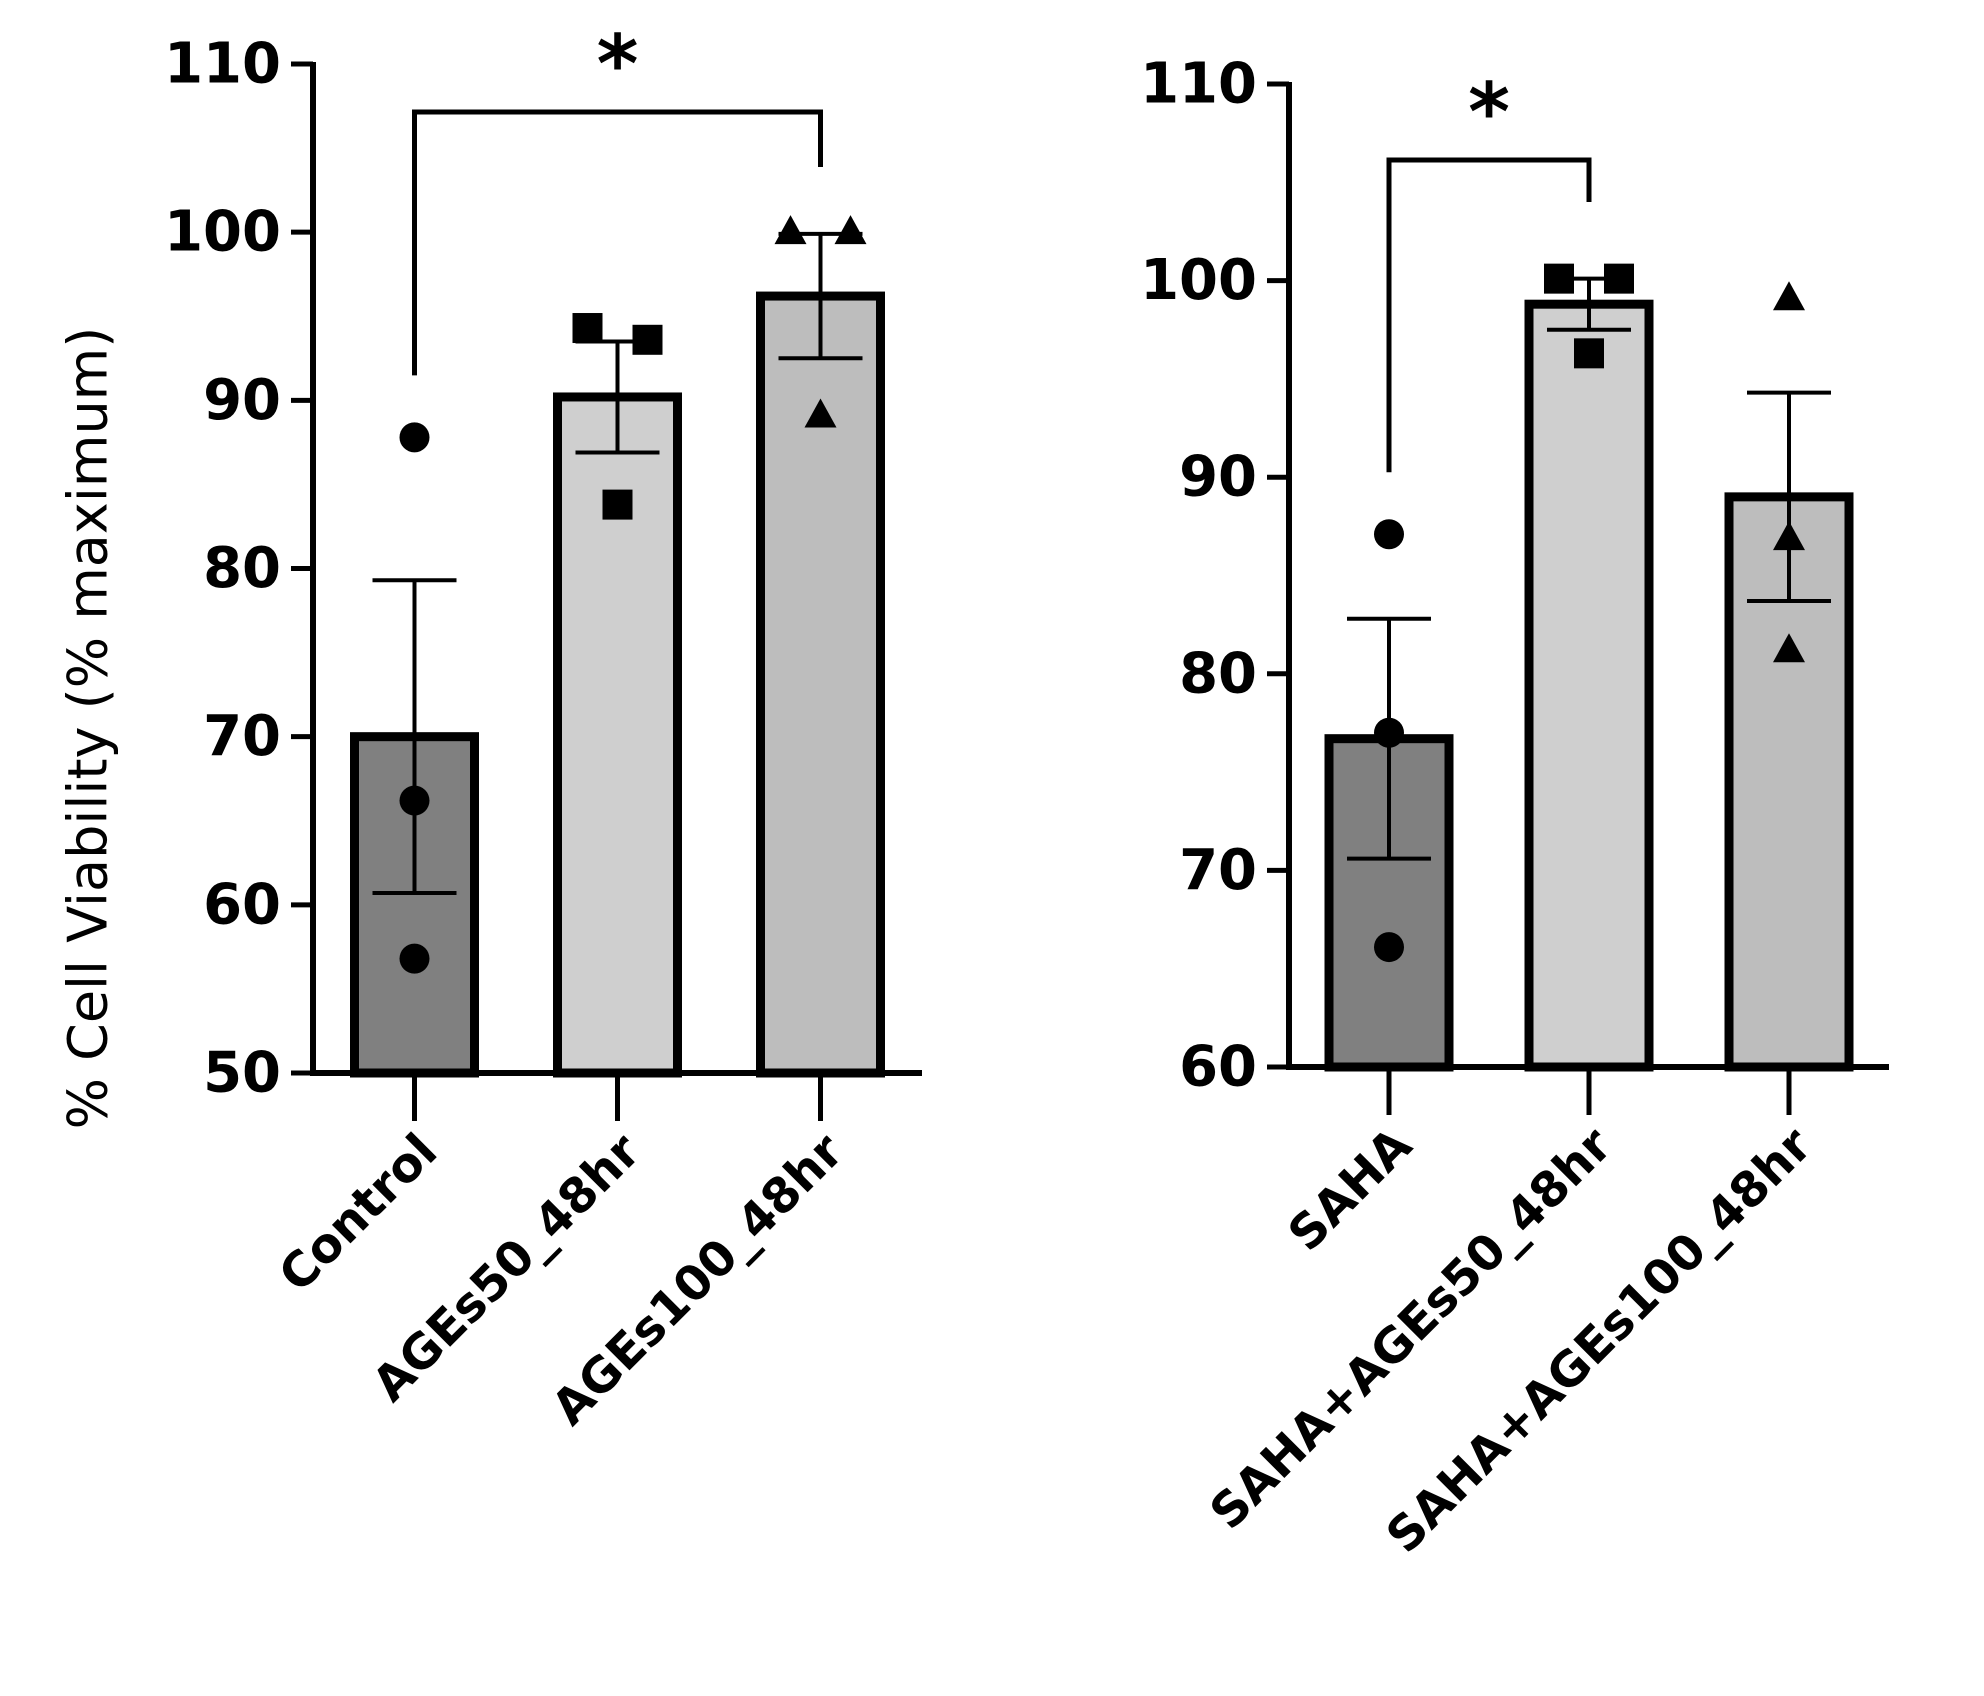 The width and height of the screenshot is (1984, 1696). Describe the element at coordinates (358, 1213) in the screenshot. I see `x-tick-label-Control: Control` at that location.